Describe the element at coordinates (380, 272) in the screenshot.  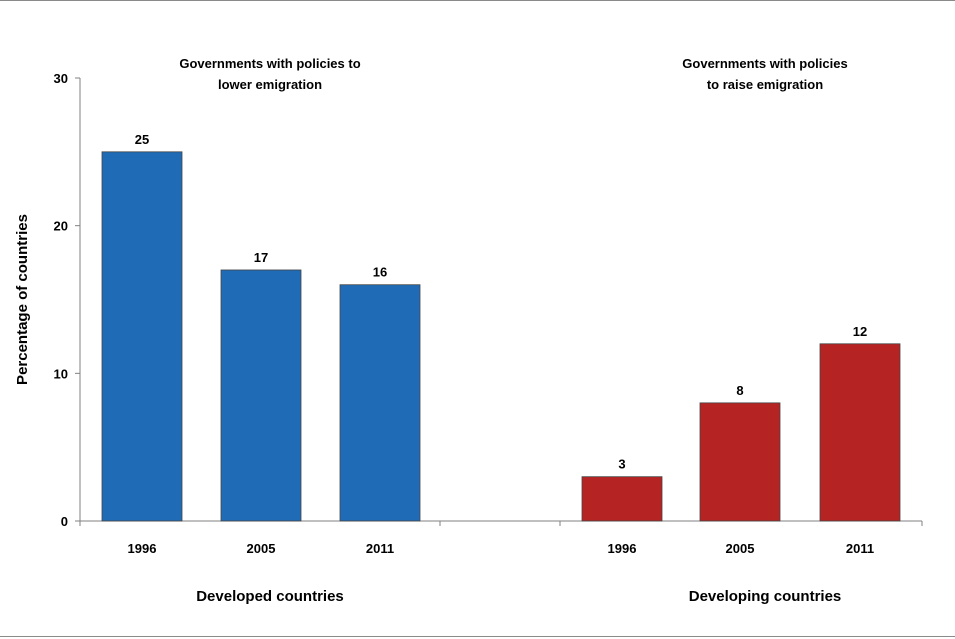
I see `bar-value-label: 16` at that location.